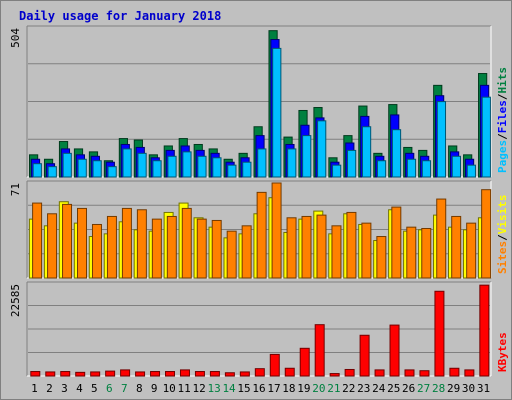 The height and width of the screenshot is (400, 512). Describe the element at coordinates (333, 388) in the screenshot. I see `day-label-21: 21` at that location.